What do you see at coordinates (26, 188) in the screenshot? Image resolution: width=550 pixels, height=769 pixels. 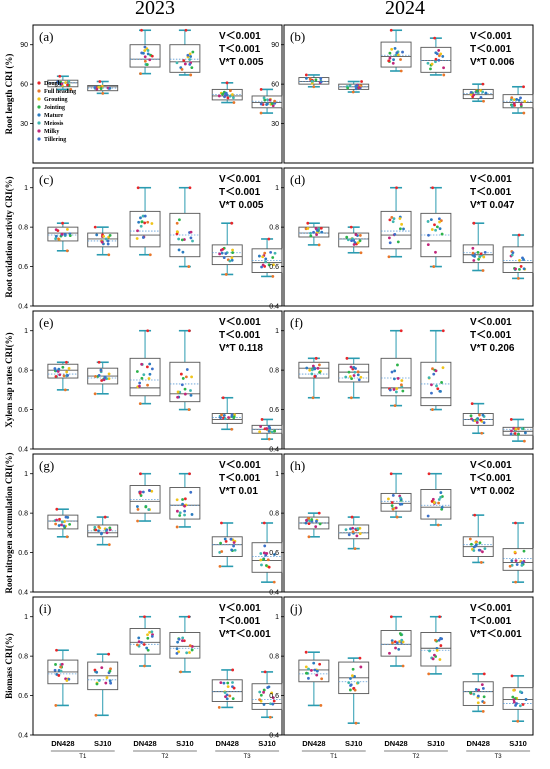 I see `y-tick-label: 1` at bounding box center [26, 188].